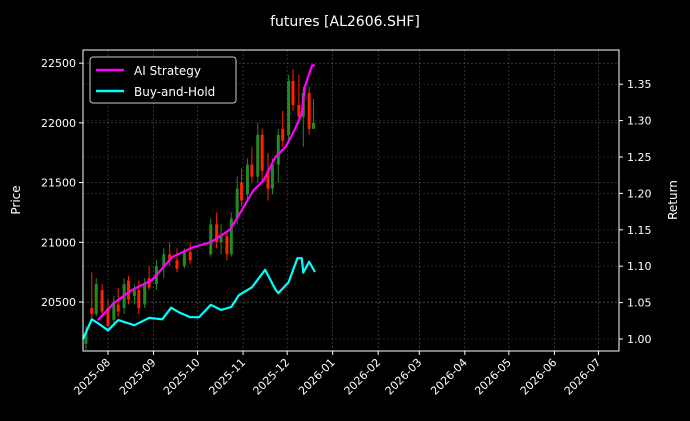  Describe the element at coordinates (639, 84) in the screenshot. I see `y-right-tick-label: 1.35` at that location.